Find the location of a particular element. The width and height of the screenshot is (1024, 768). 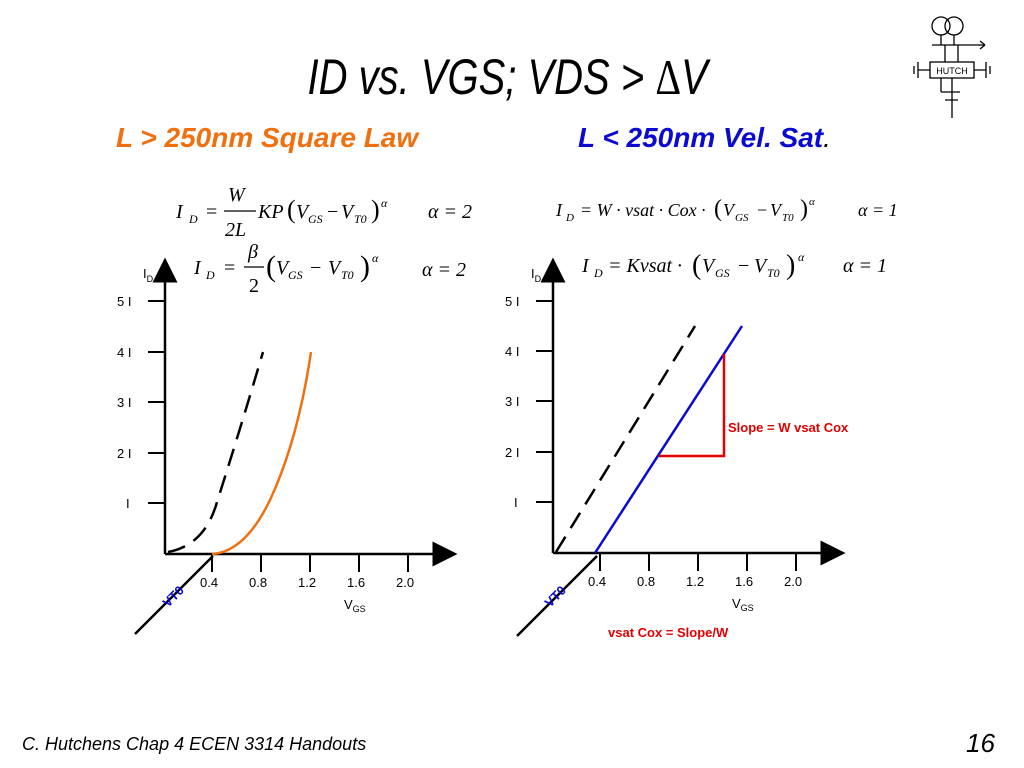

vel-sat-line is located at coordinates (668, 439).